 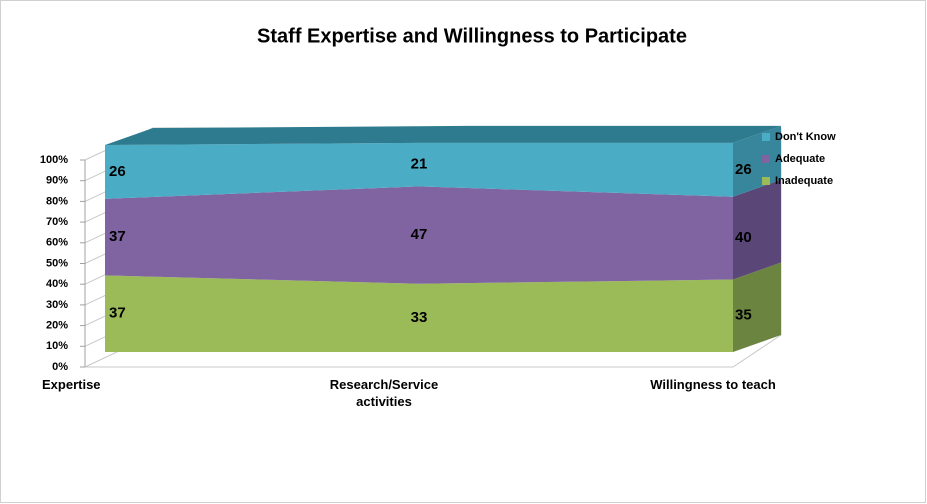 What do you see at coordinates (800, 159) in the screenshot?
I see `legend-label: Adequate` at bounding box center [800, 159].